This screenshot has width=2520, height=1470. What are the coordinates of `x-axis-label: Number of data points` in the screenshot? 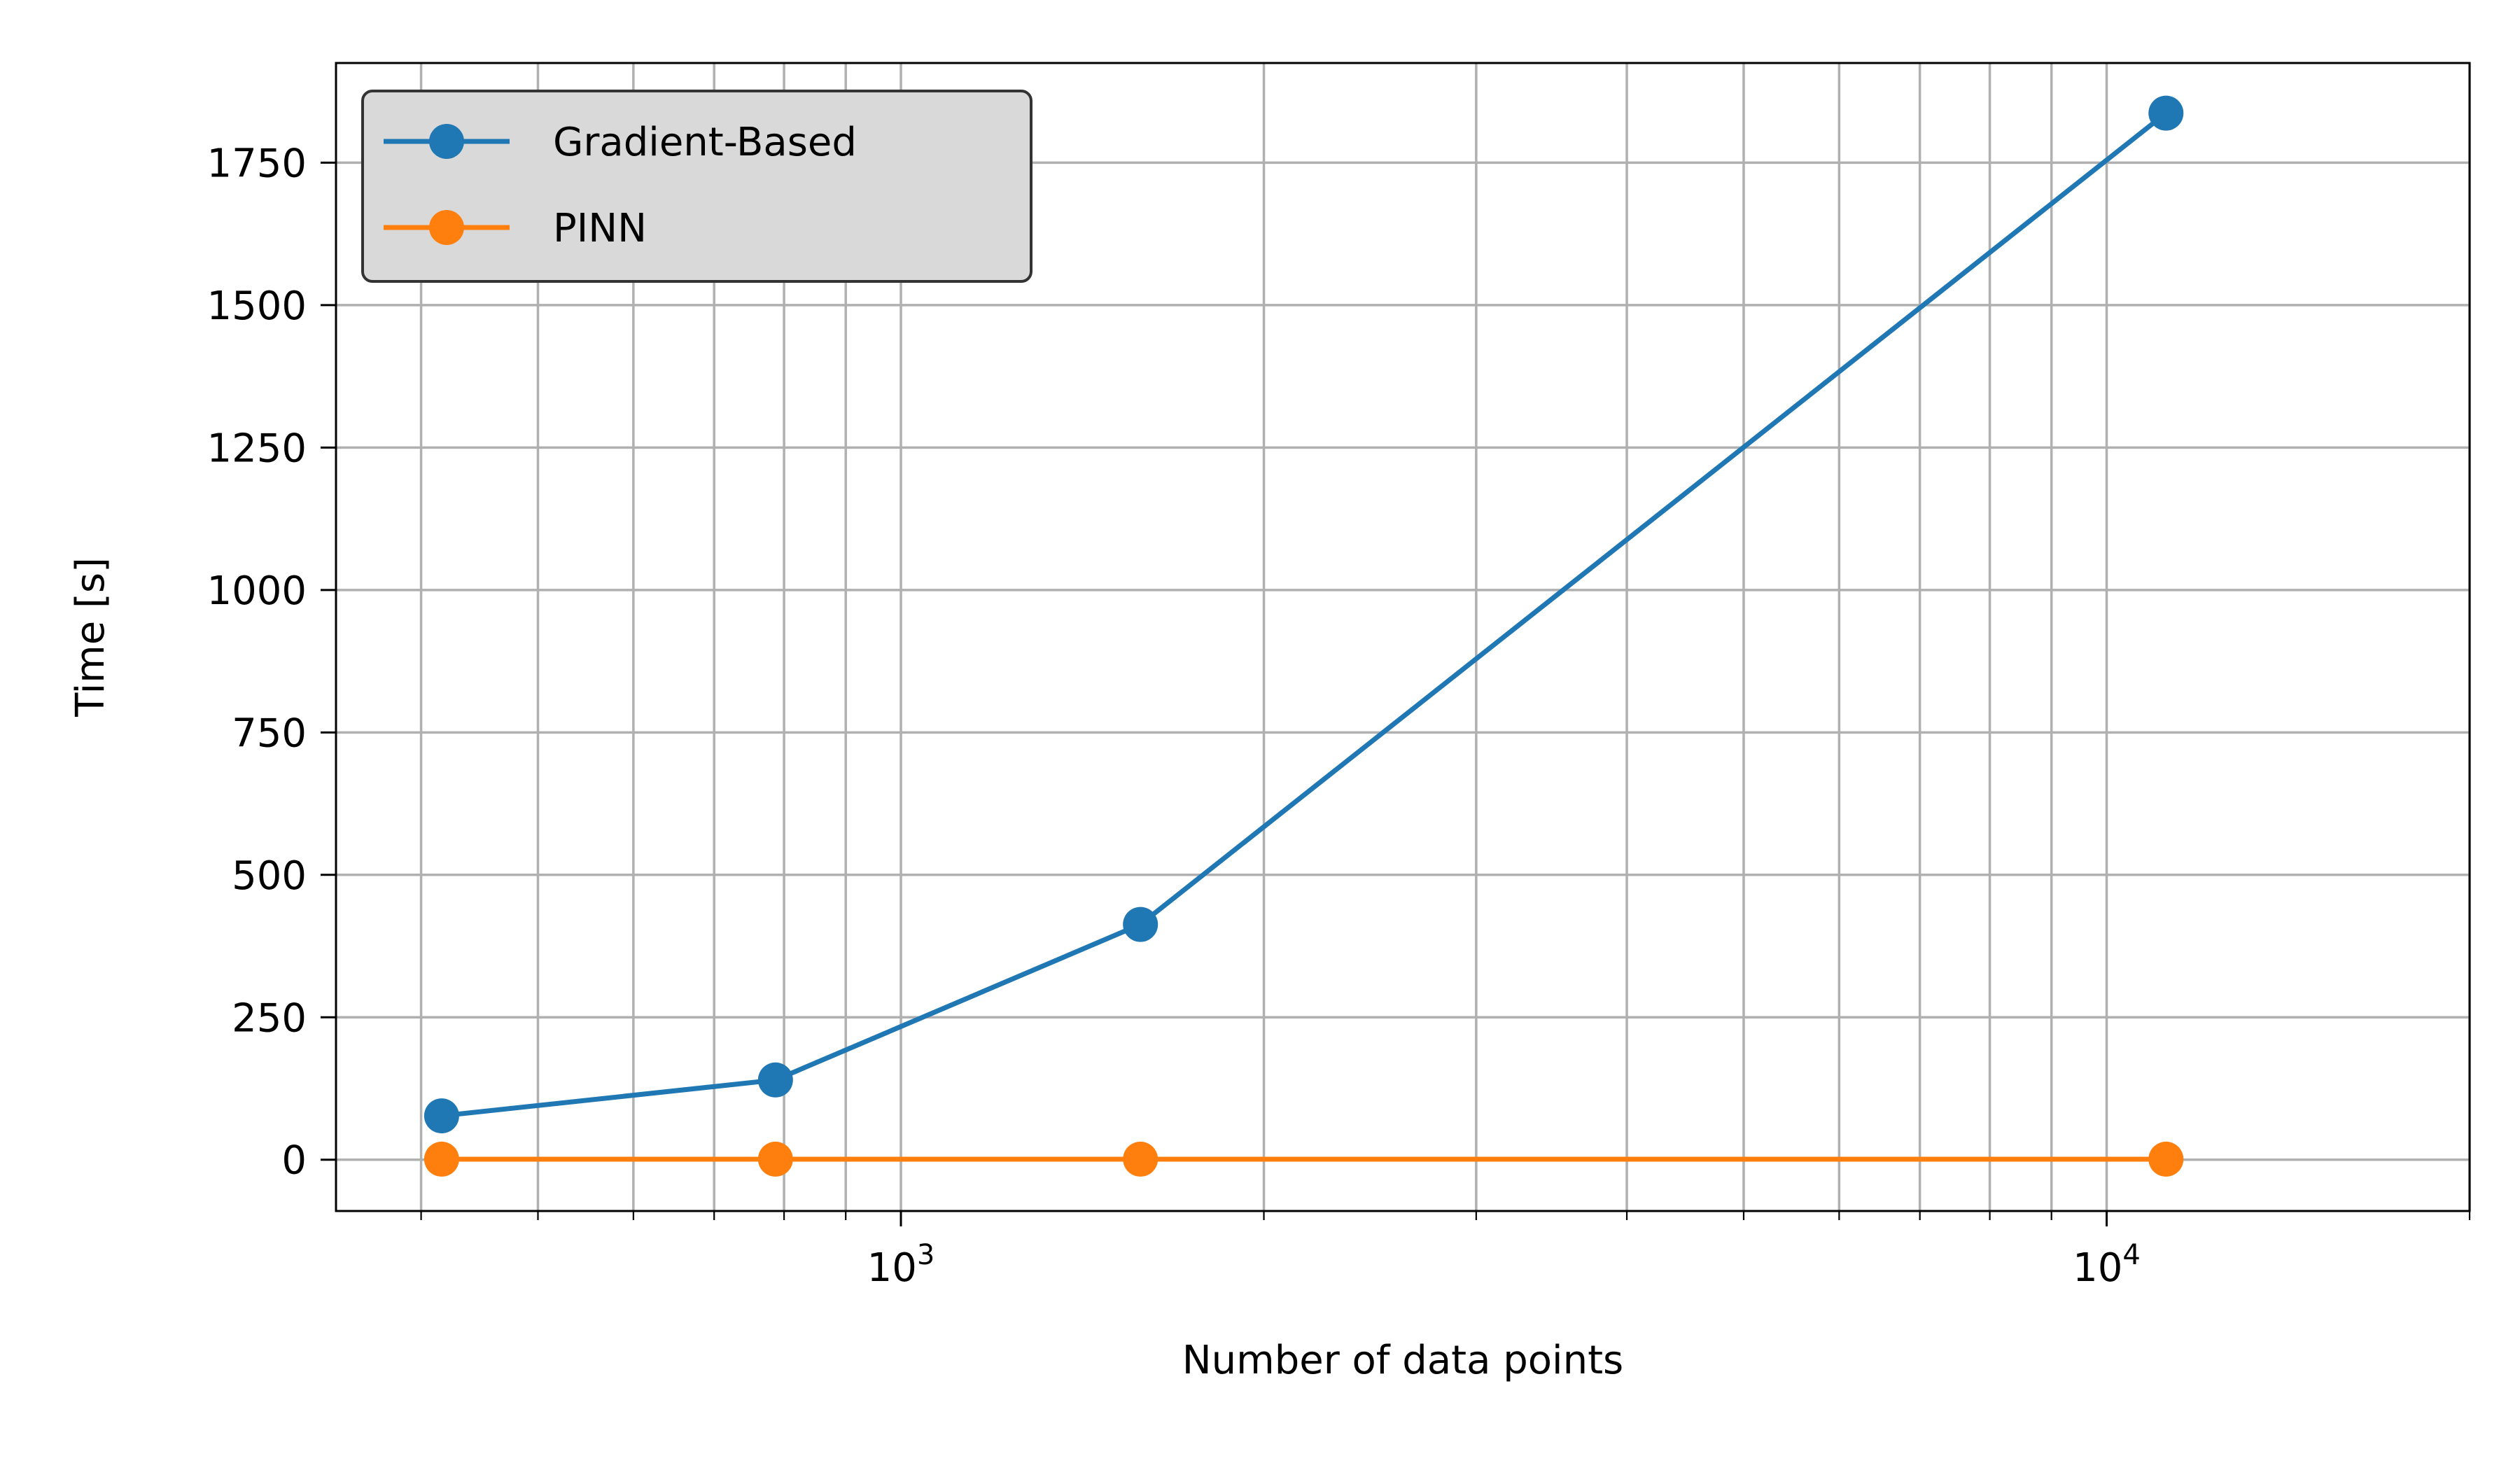 It's located at (1402, 1360).